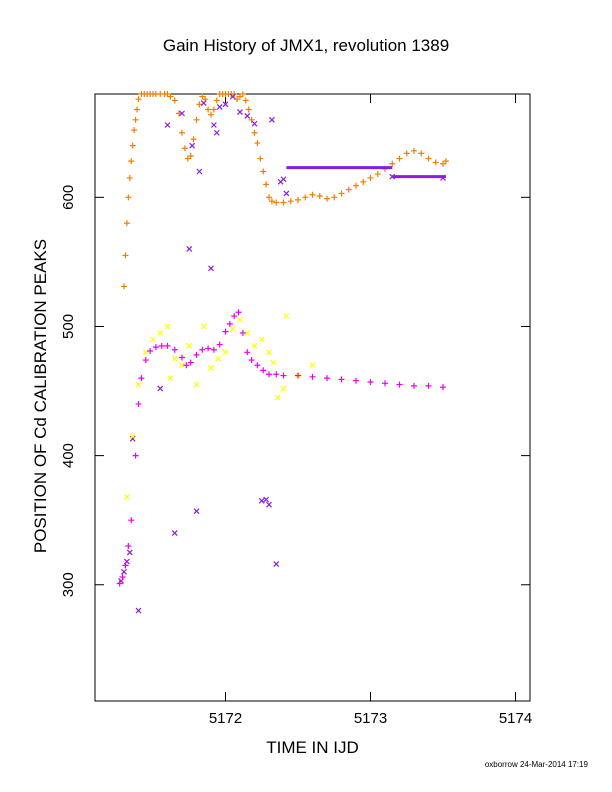 This screenshot has width=612, height=792. What do you see at coordinates (312, 747) in the screenshot?
I see `x-axis-label: TIME IN IJD` at bounding box center [312, 747].